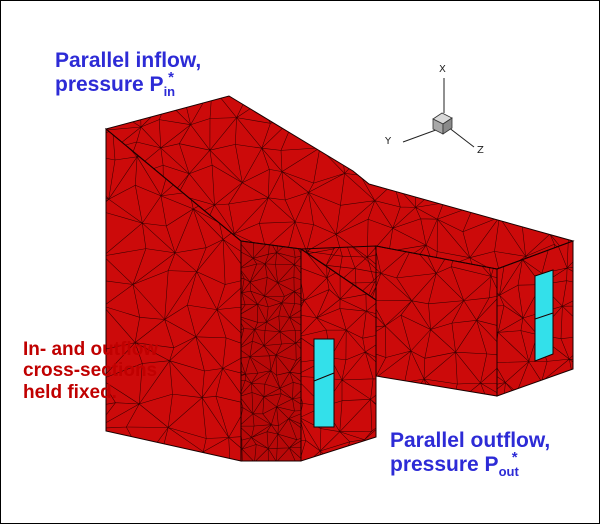  What do you see at coordinates (70, 392) in the screenshot?
I see `fixed-line3: held fixed.` at bounding box center [70, 392].